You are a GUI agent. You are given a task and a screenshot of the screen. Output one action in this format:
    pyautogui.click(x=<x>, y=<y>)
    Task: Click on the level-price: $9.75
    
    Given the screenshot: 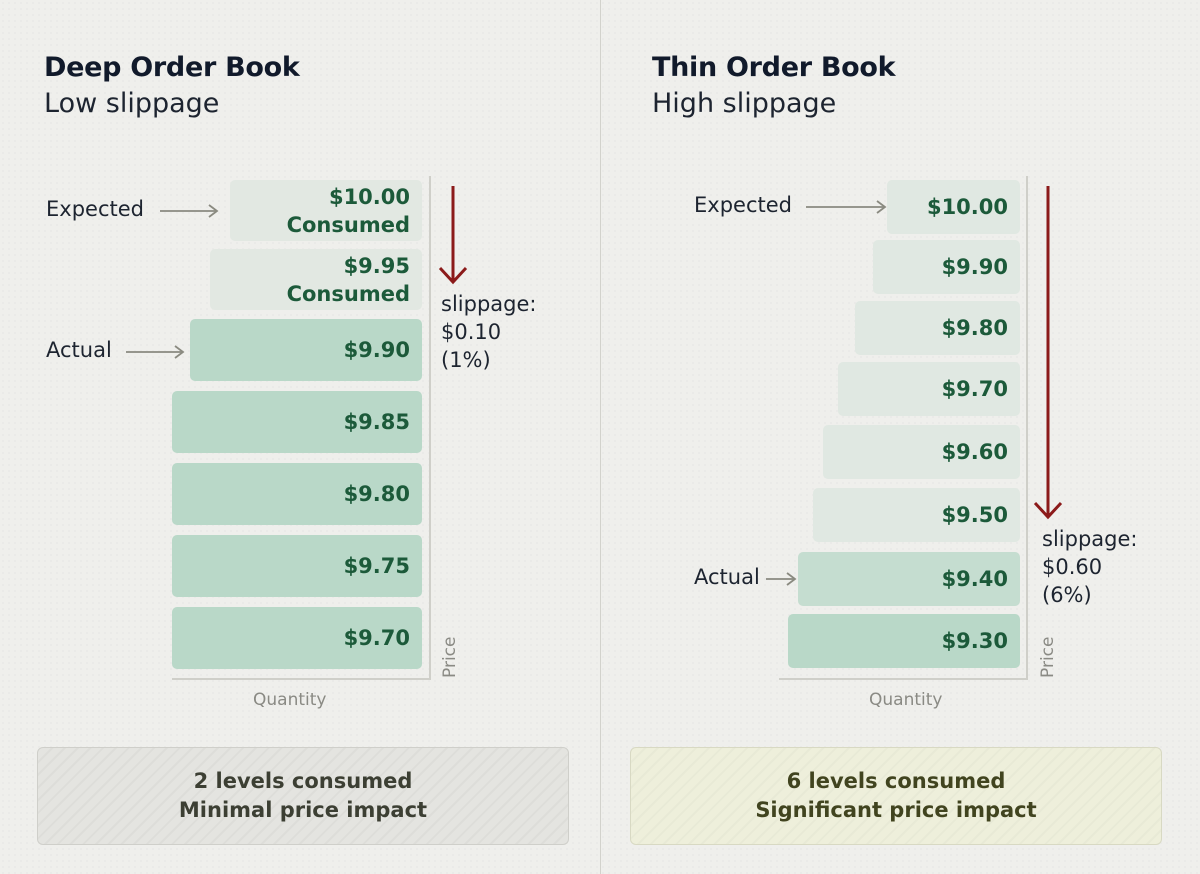 What is the action you would take?
    pyautogui.click(x=376, y=566)
    